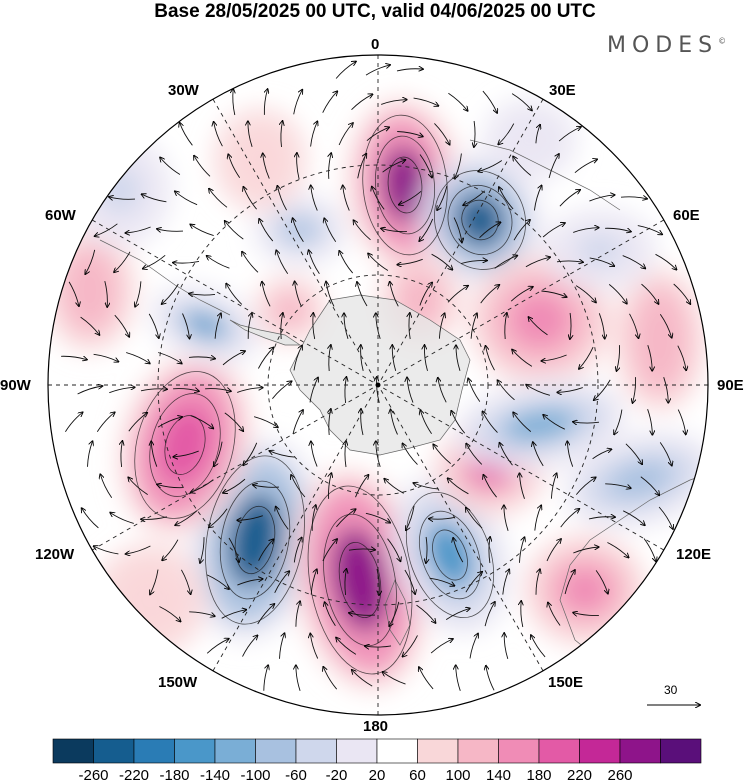 Image resolution: width=750 pixels, height=784 pixels. Describe the element at coordinates (377, 751) in the screenshot. I see `colorbar` at that location.